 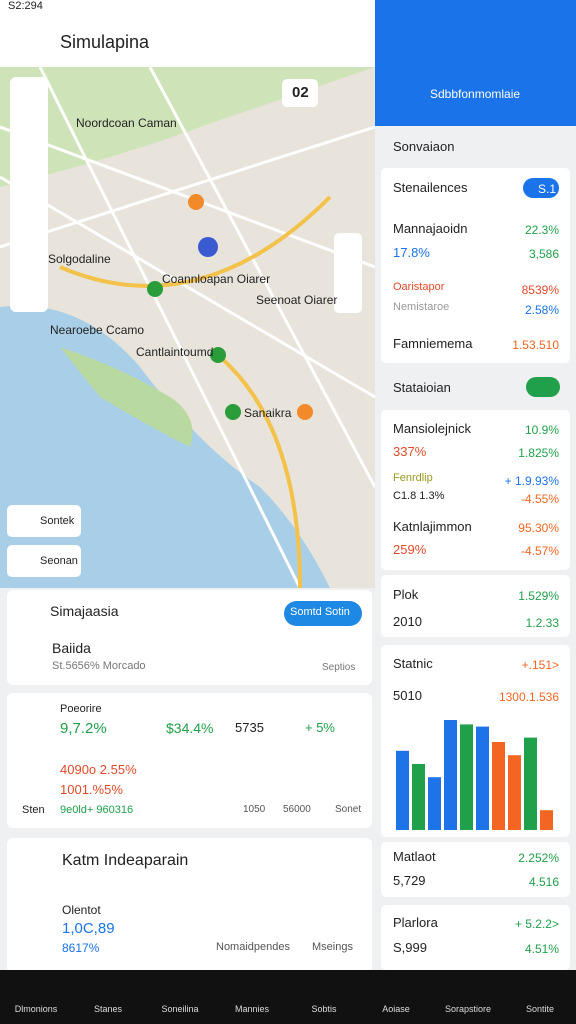 What do you see at coordinates (268, 413) in the screenshot?
I see `label: Sanaikra` at bounding box center [268, 413].